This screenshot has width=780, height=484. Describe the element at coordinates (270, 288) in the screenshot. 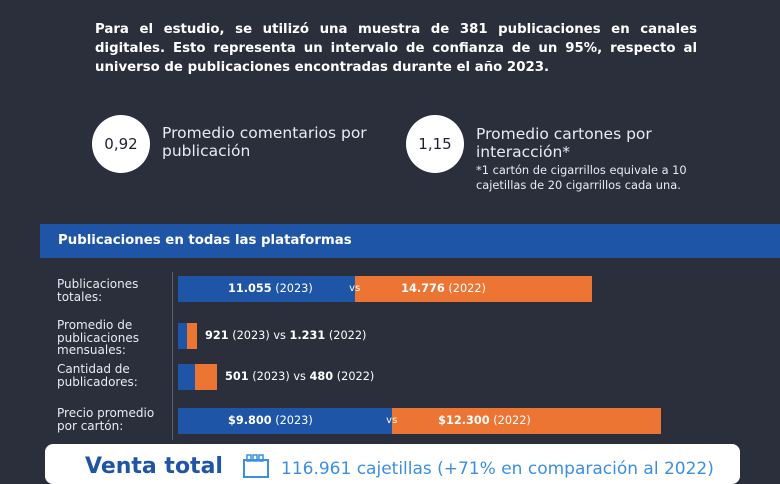

I see `value-label-2023-0: 11.055 (2023)` at that location.